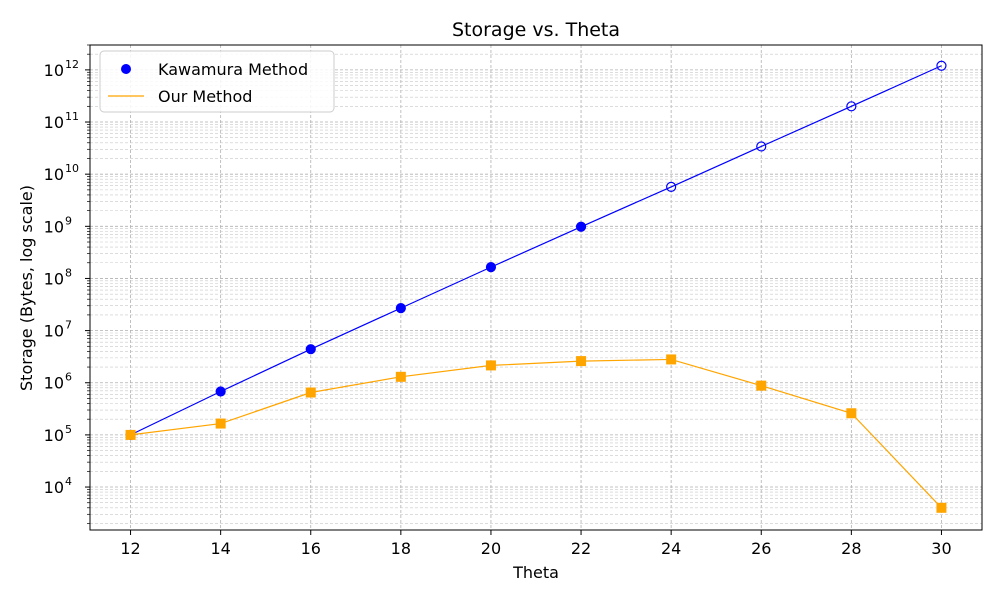 The width and height of the screenshot is (1000, 600). What do you see at coordinates (130, 548) in the screenshot?
I see `x-tick-label: 12` at bounding box center [130, 548].